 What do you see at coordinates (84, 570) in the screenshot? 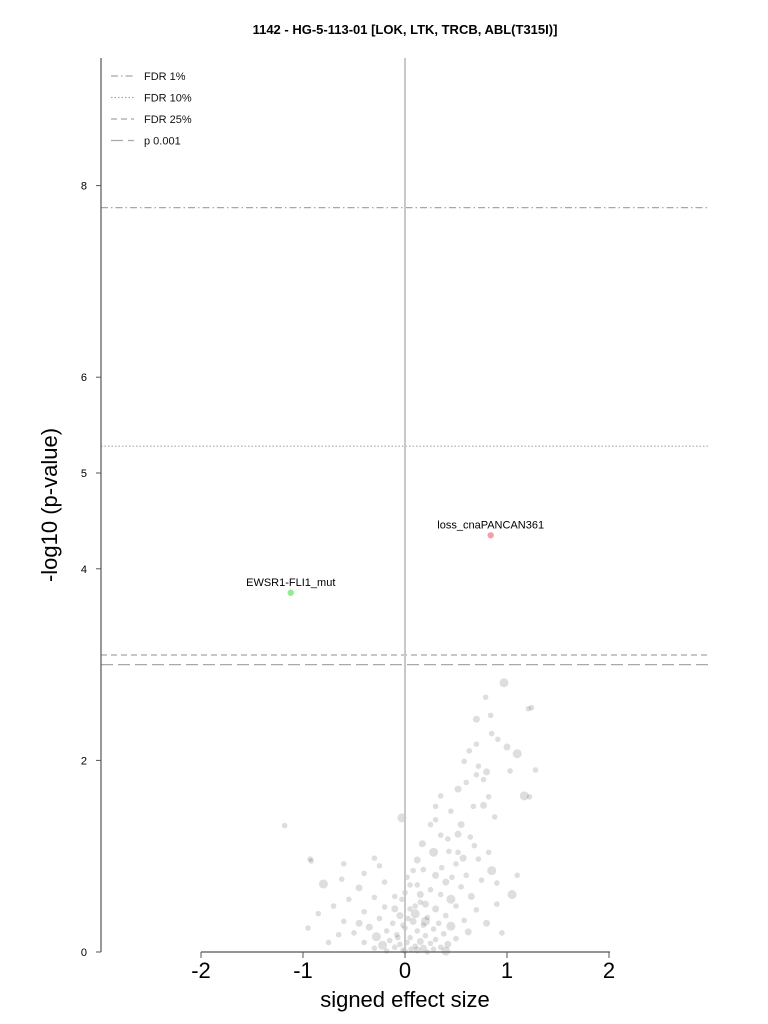
I see `y-tick-label: 4` at bounding box center [84, 570].